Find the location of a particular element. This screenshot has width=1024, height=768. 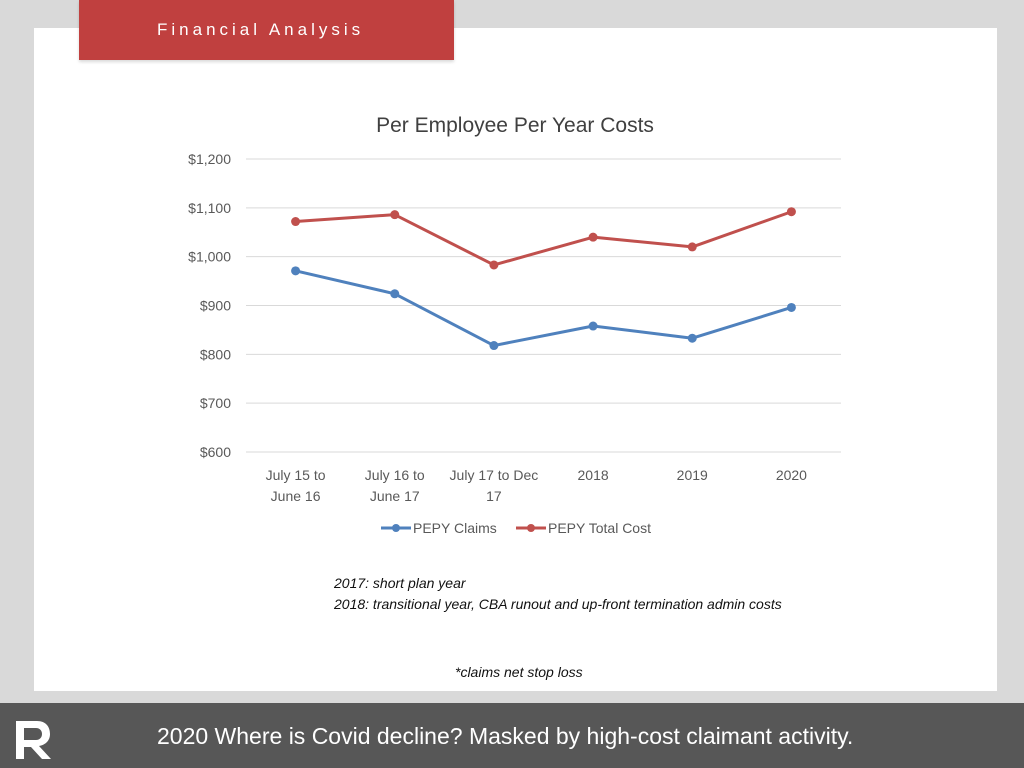

y-tick-label: $700 is located at coordinates (215, 403).